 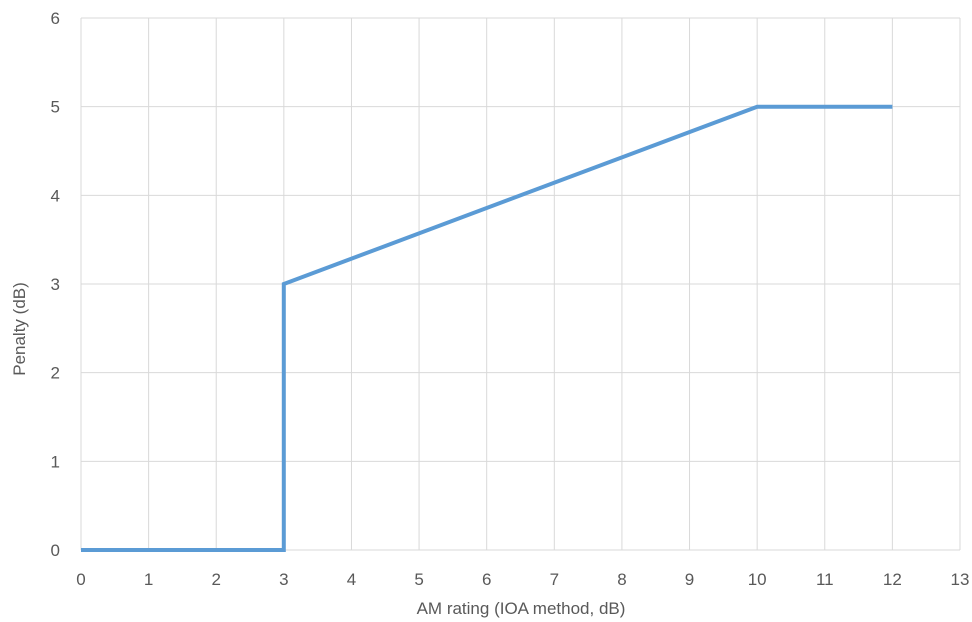 I want to click on y-tick-label: 6, so click(x=55, y=18).